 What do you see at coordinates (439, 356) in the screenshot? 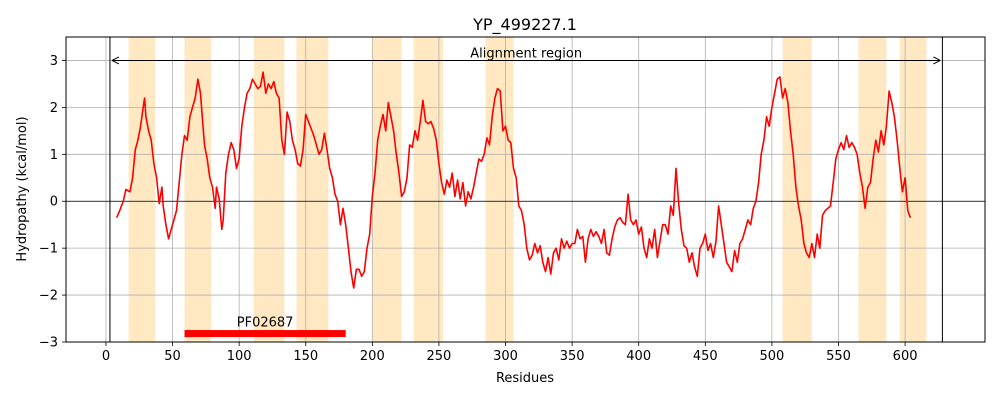
I see `x-tick-label-250: 250` at bounding box center [439, 356].